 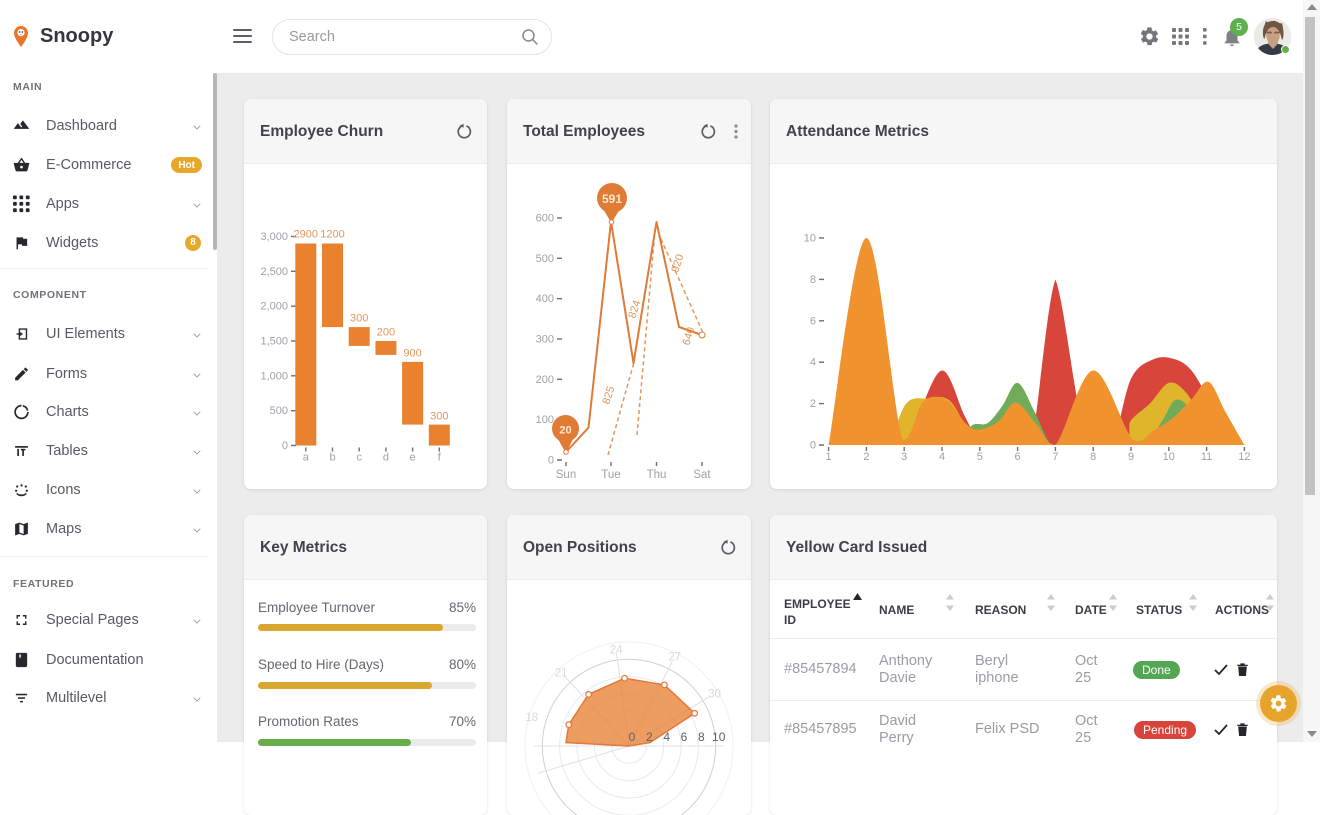 What do you see at coordinates (440, 458) in the screenshot?
I see `svg-text: f` at bounding box center [440, 458].